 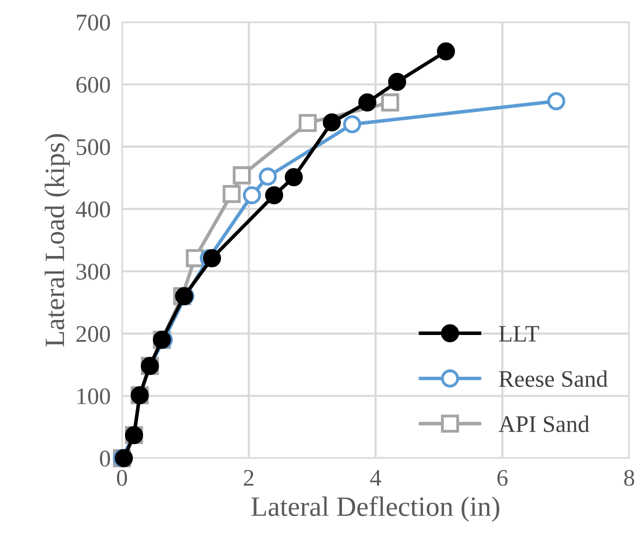 I want to click on y-tick-label: 600, so click(x=93, y=84).